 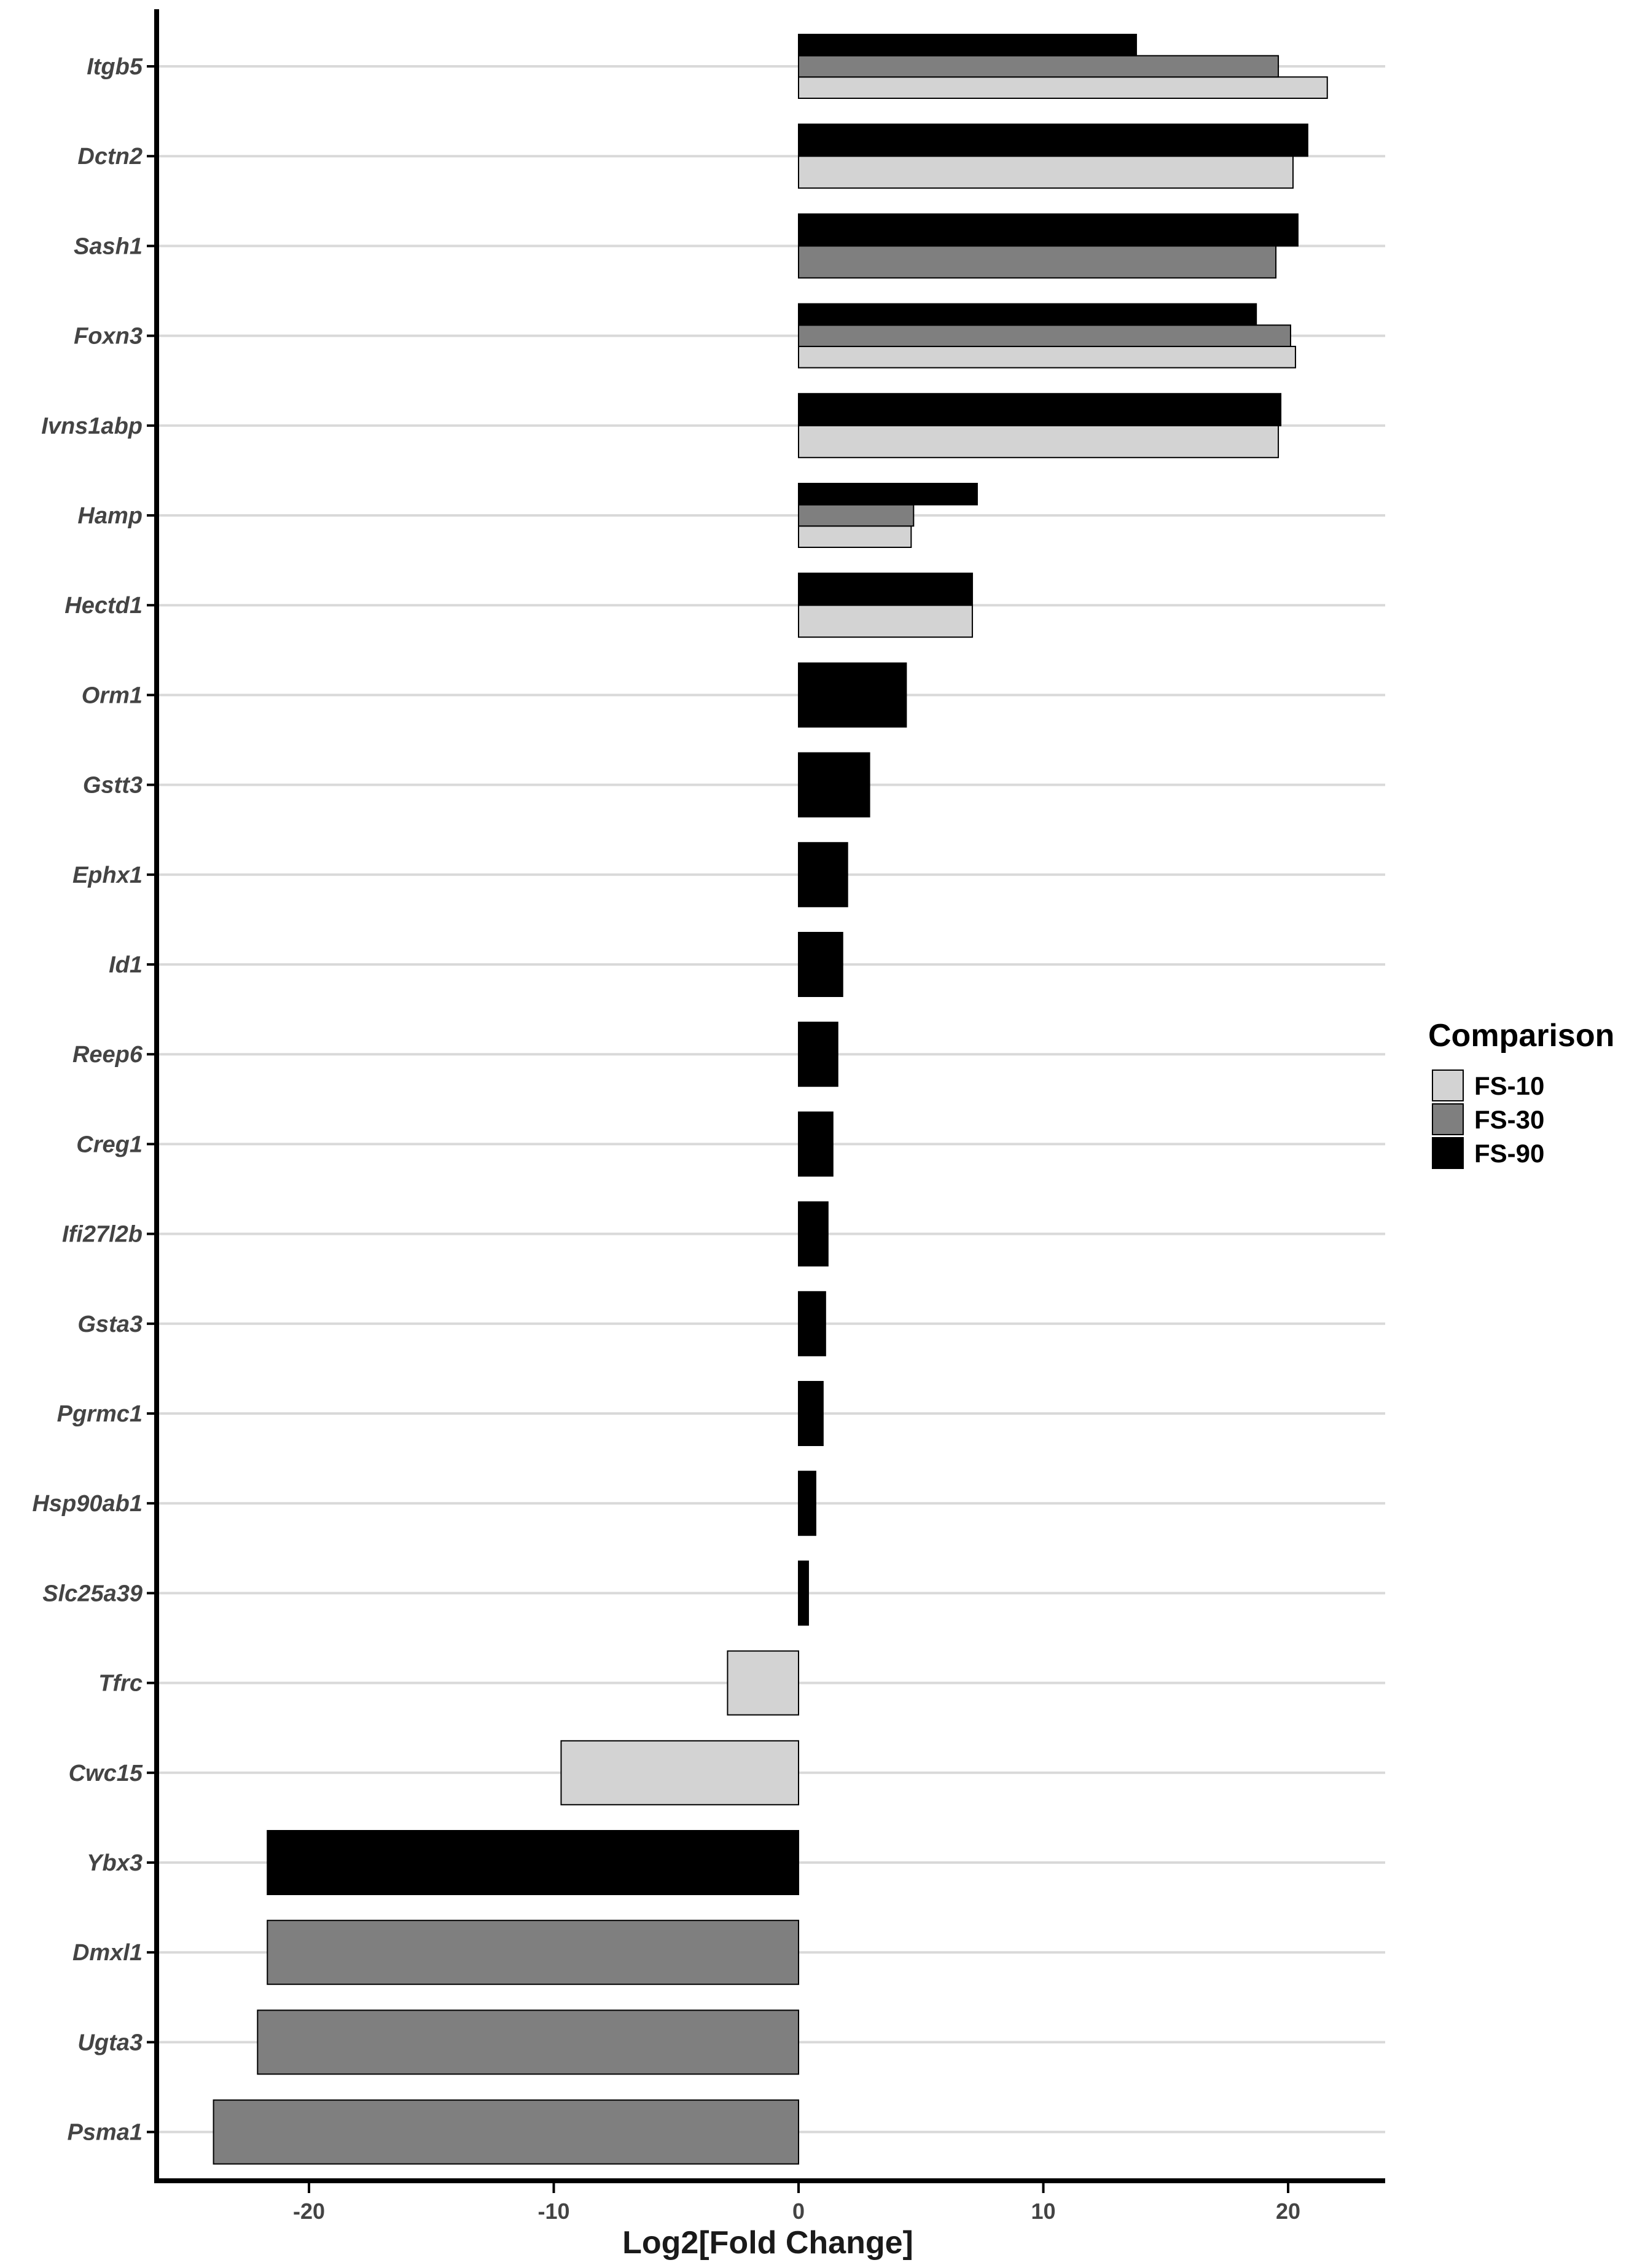 I want to click on bar-fs-10-foxn3, so click(x=1047, y=357).